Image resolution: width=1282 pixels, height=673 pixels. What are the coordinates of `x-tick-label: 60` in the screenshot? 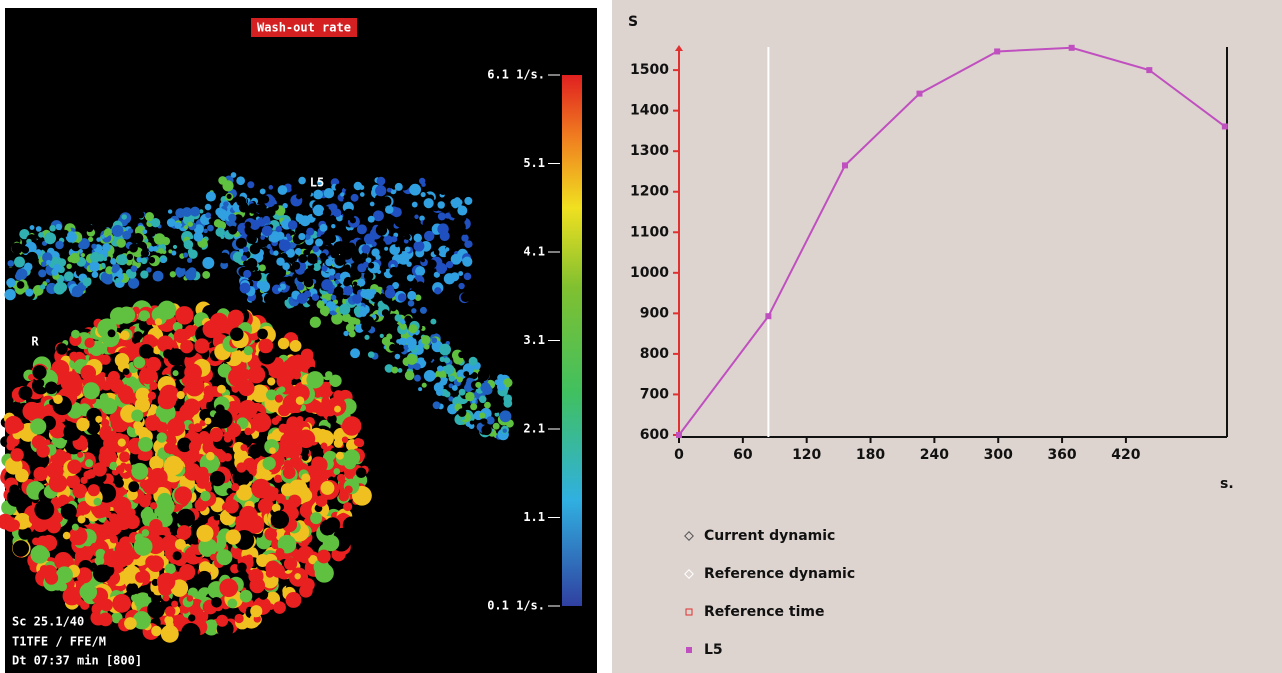 It's located at (743, 455).